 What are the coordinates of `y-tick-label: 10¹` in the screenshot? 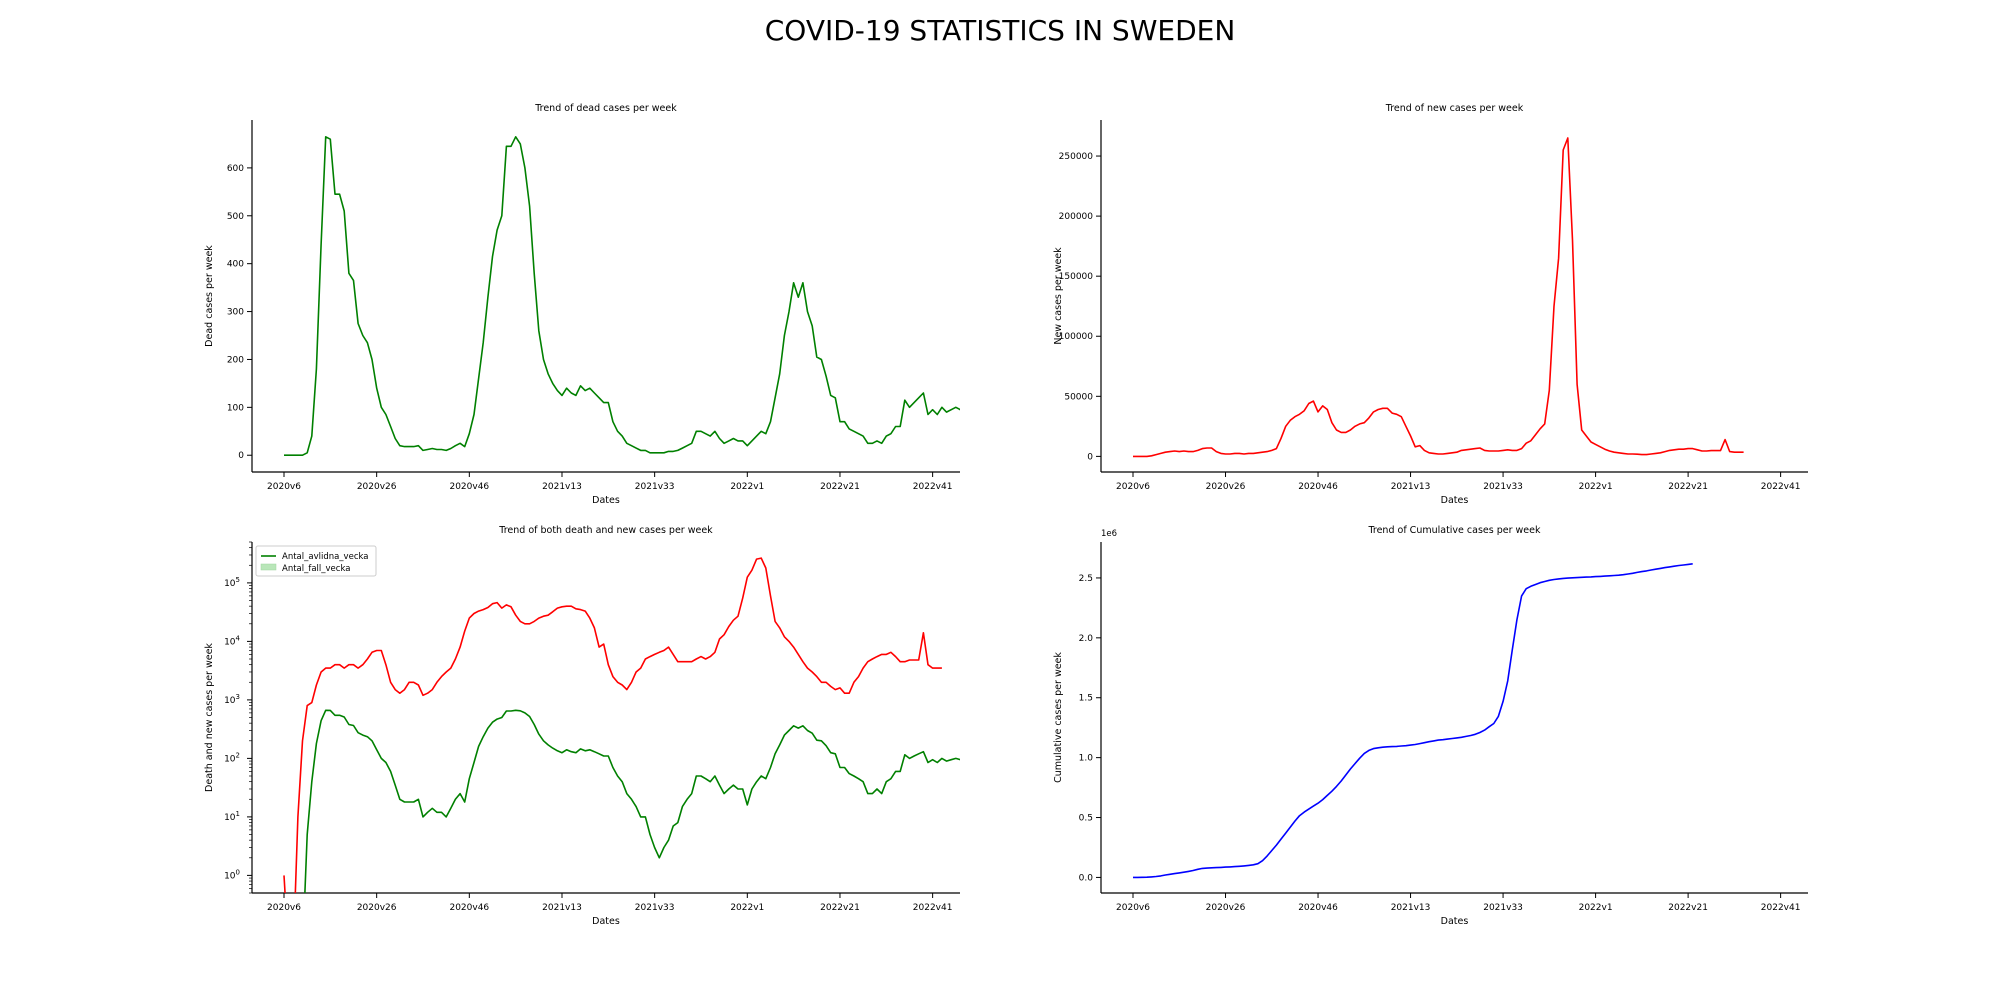 It's located at (232, 816).